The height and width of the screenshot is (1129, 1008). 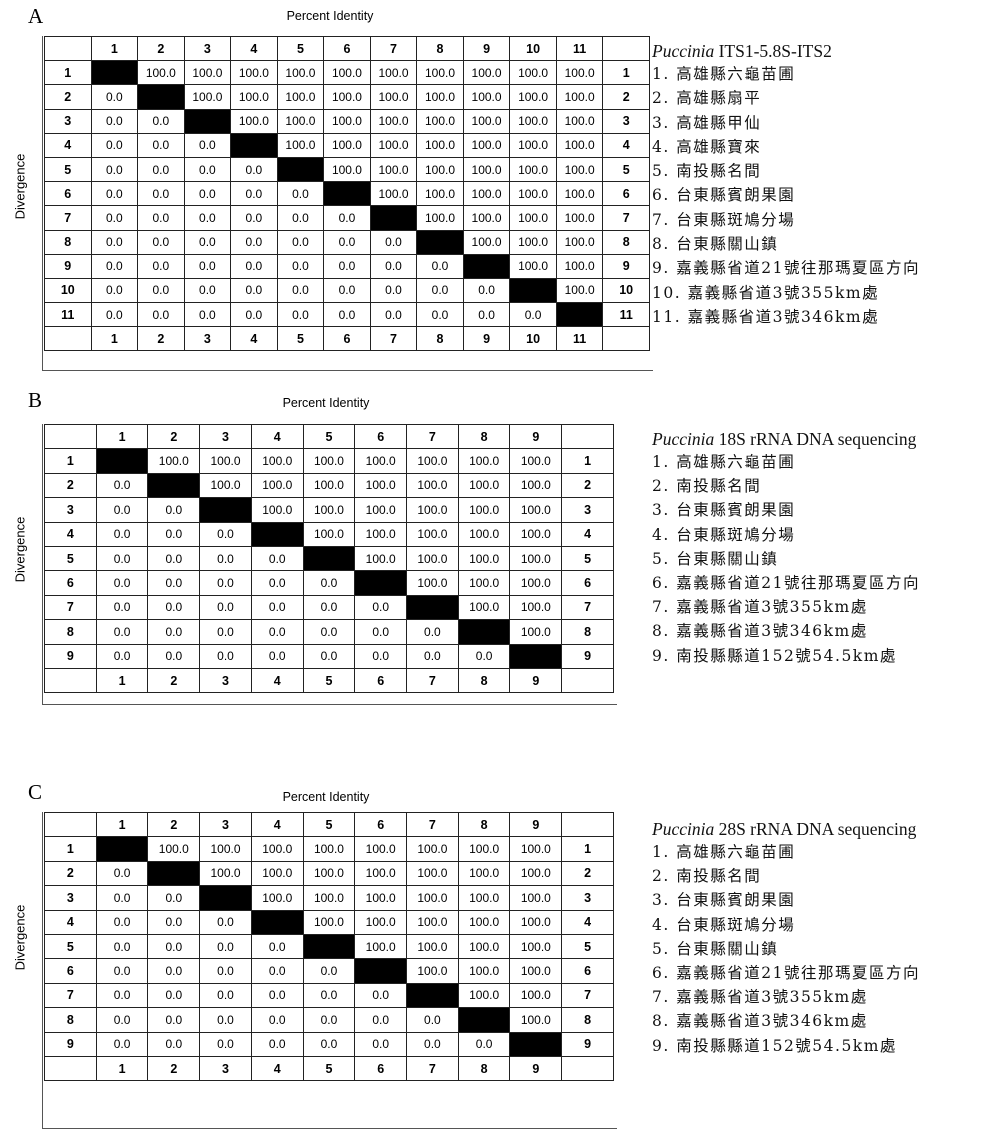 I want to click on table-row: 9 0.0 0.0 0.0 0.0 0.0 0.0 0.0 0.0 9, so click(x=329, y=656).